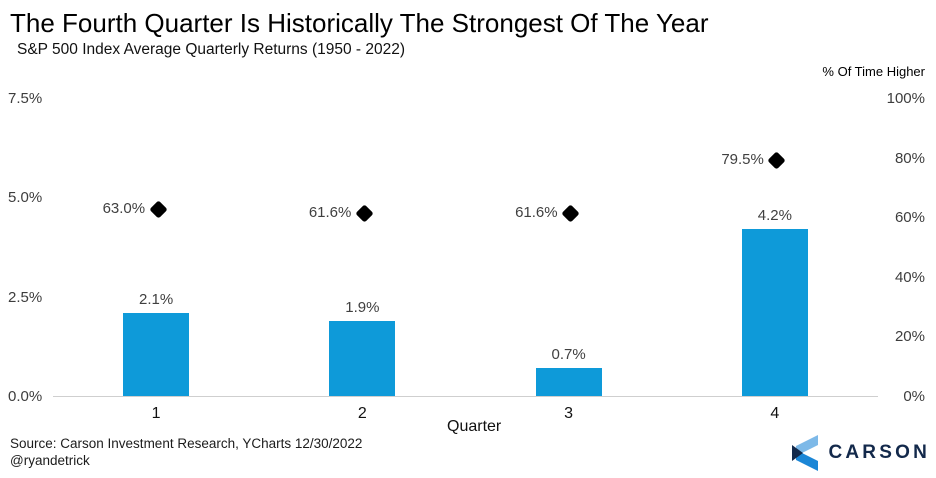  What do you see at coordinates (909, 218) in the screenshot?
I see `y-axis-right-tick-label: 60%` at bounding box center [909, 218].